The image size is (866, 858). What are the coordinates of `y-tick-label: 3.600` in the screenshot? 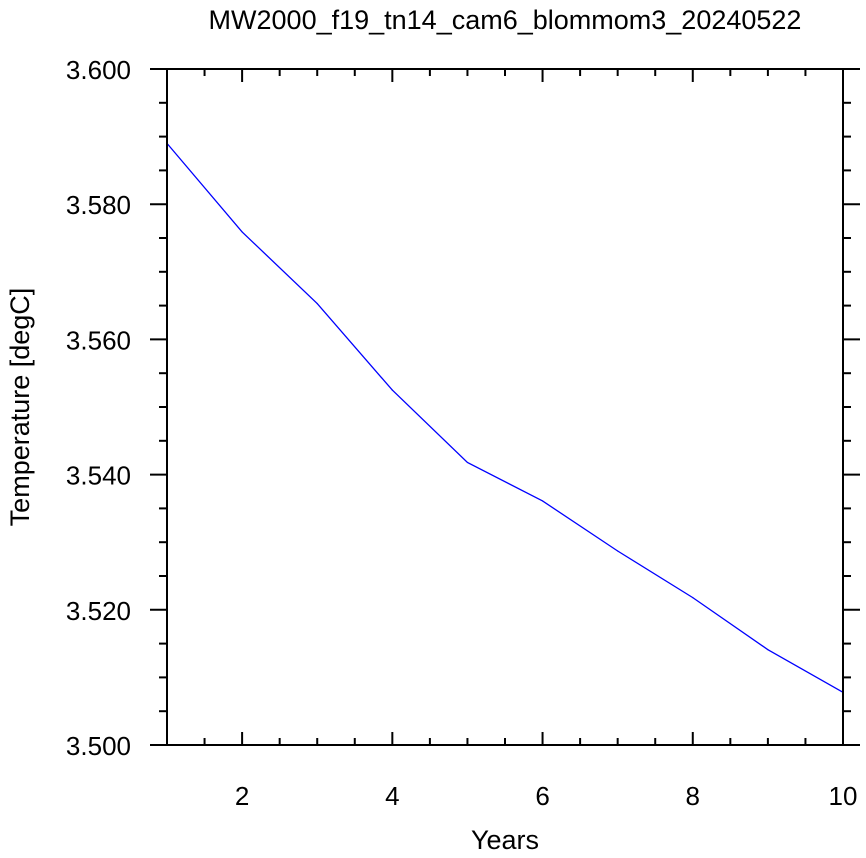 It's located at (98, 70).